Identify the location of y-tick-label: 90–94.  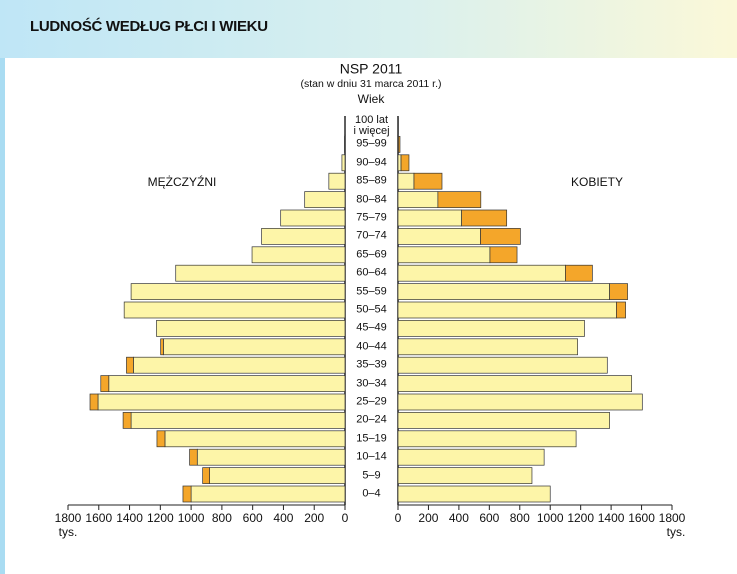
(371, 162).